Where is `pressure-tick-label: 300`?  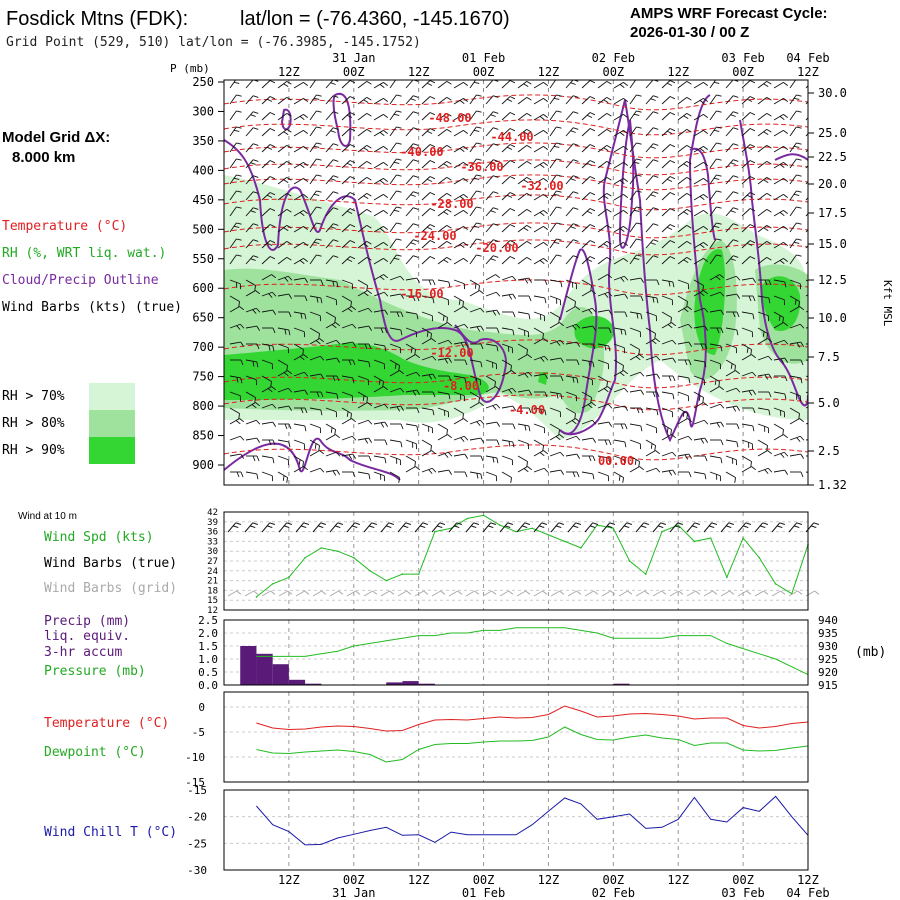
pressure-tick-label: 300 is located at coordinates (203, 111).